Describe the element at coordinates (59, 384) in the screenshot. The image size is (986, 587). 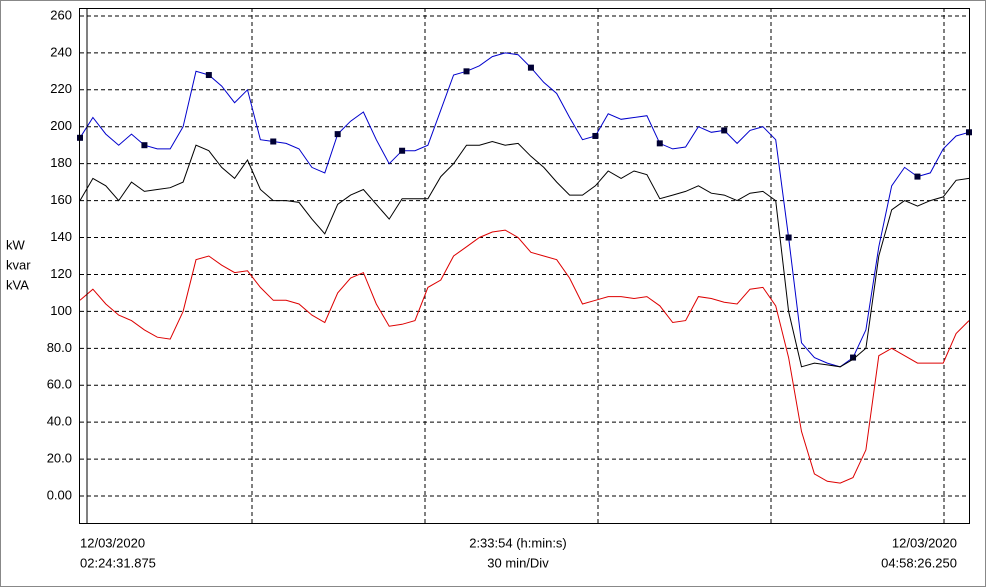
I see `y-tick-label: 60.0` at that location.